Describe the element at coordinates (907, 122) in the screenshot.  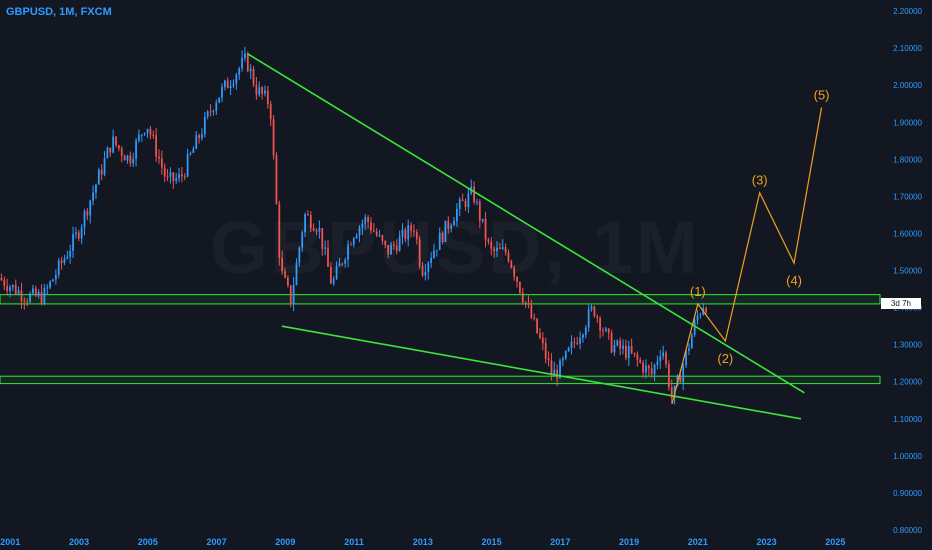
I see `y-tick-label: 1.90000` at that location.